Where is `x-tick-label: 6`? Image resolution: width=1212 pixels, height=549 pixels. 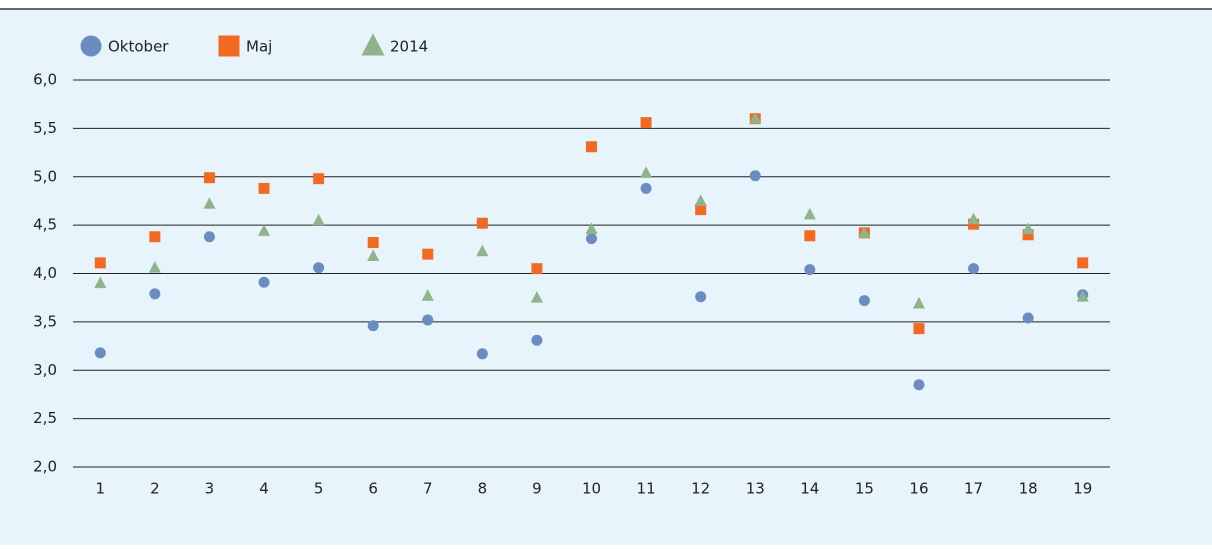
x-tick-label: 6 is located at coordinates (373, 489).